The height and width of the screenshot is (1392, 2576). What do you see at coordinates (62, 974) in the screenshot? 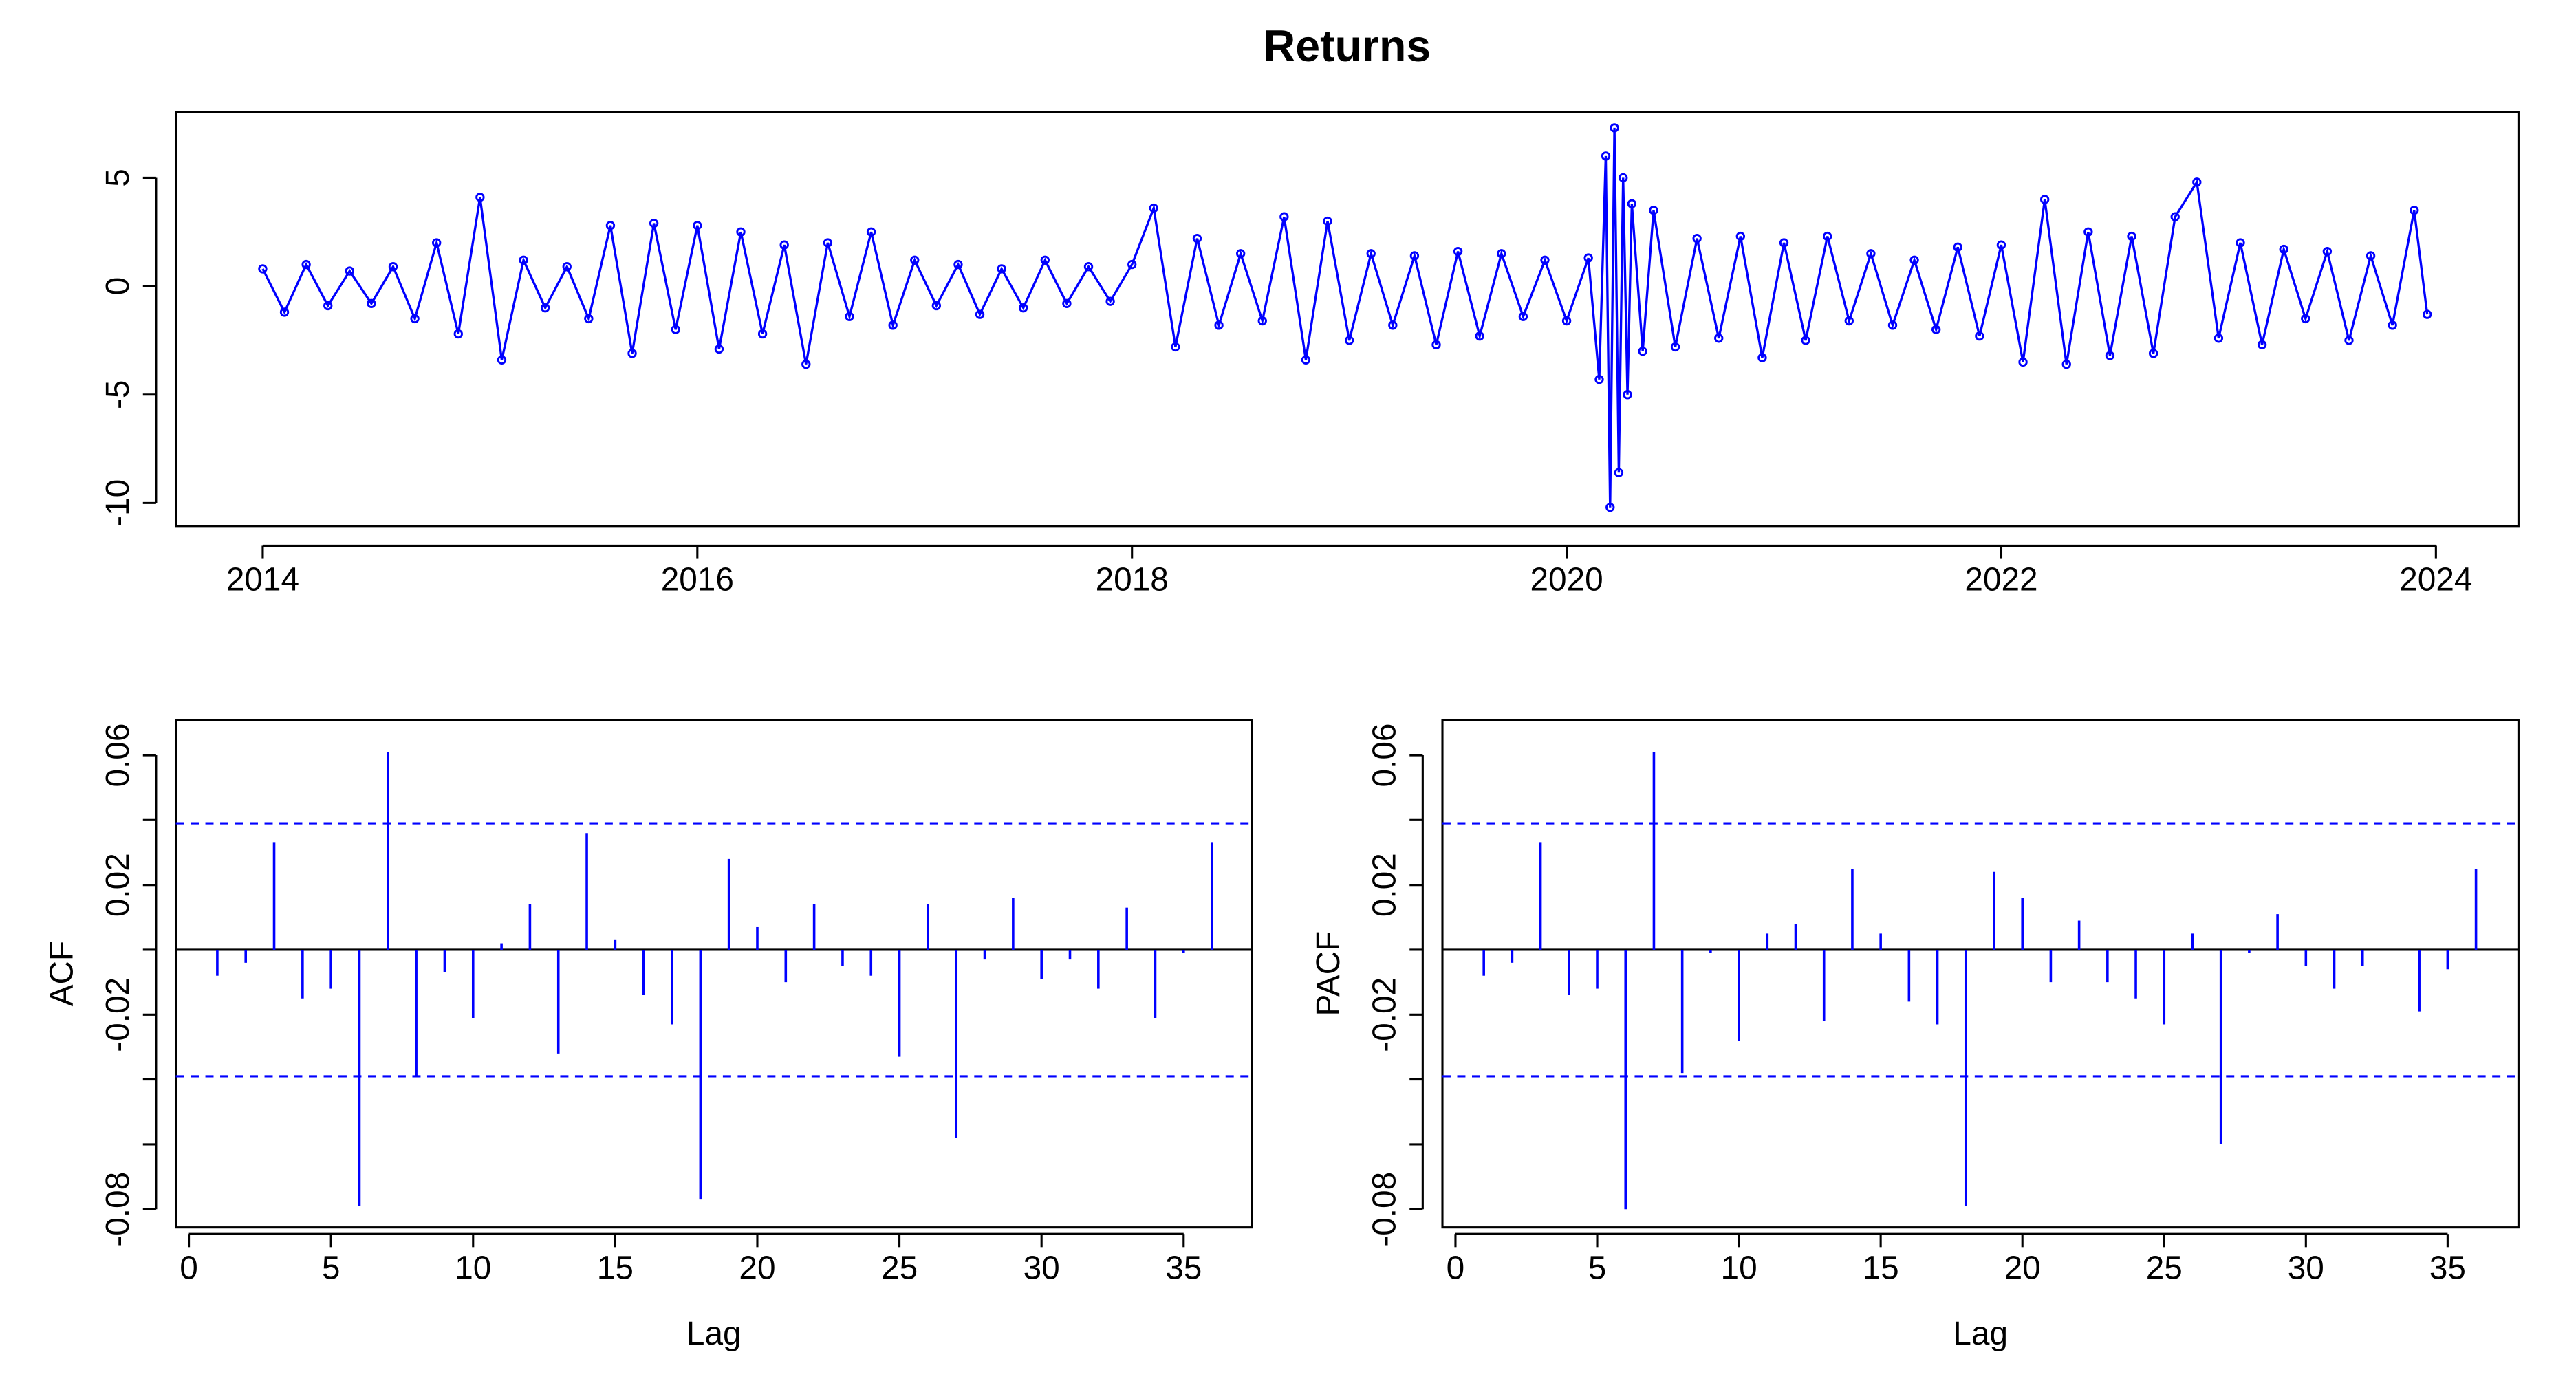
I see `y-axis-label: ACF` at bounding box center [62, 974].